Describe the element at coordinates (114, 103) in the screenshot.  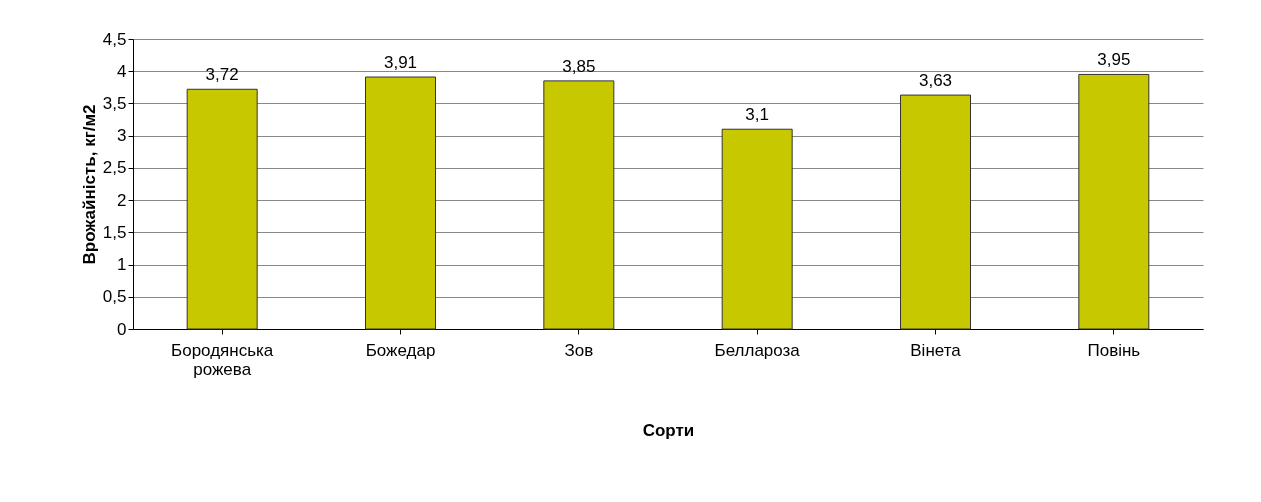
I see `y-tick-label: 3,5` at that location.